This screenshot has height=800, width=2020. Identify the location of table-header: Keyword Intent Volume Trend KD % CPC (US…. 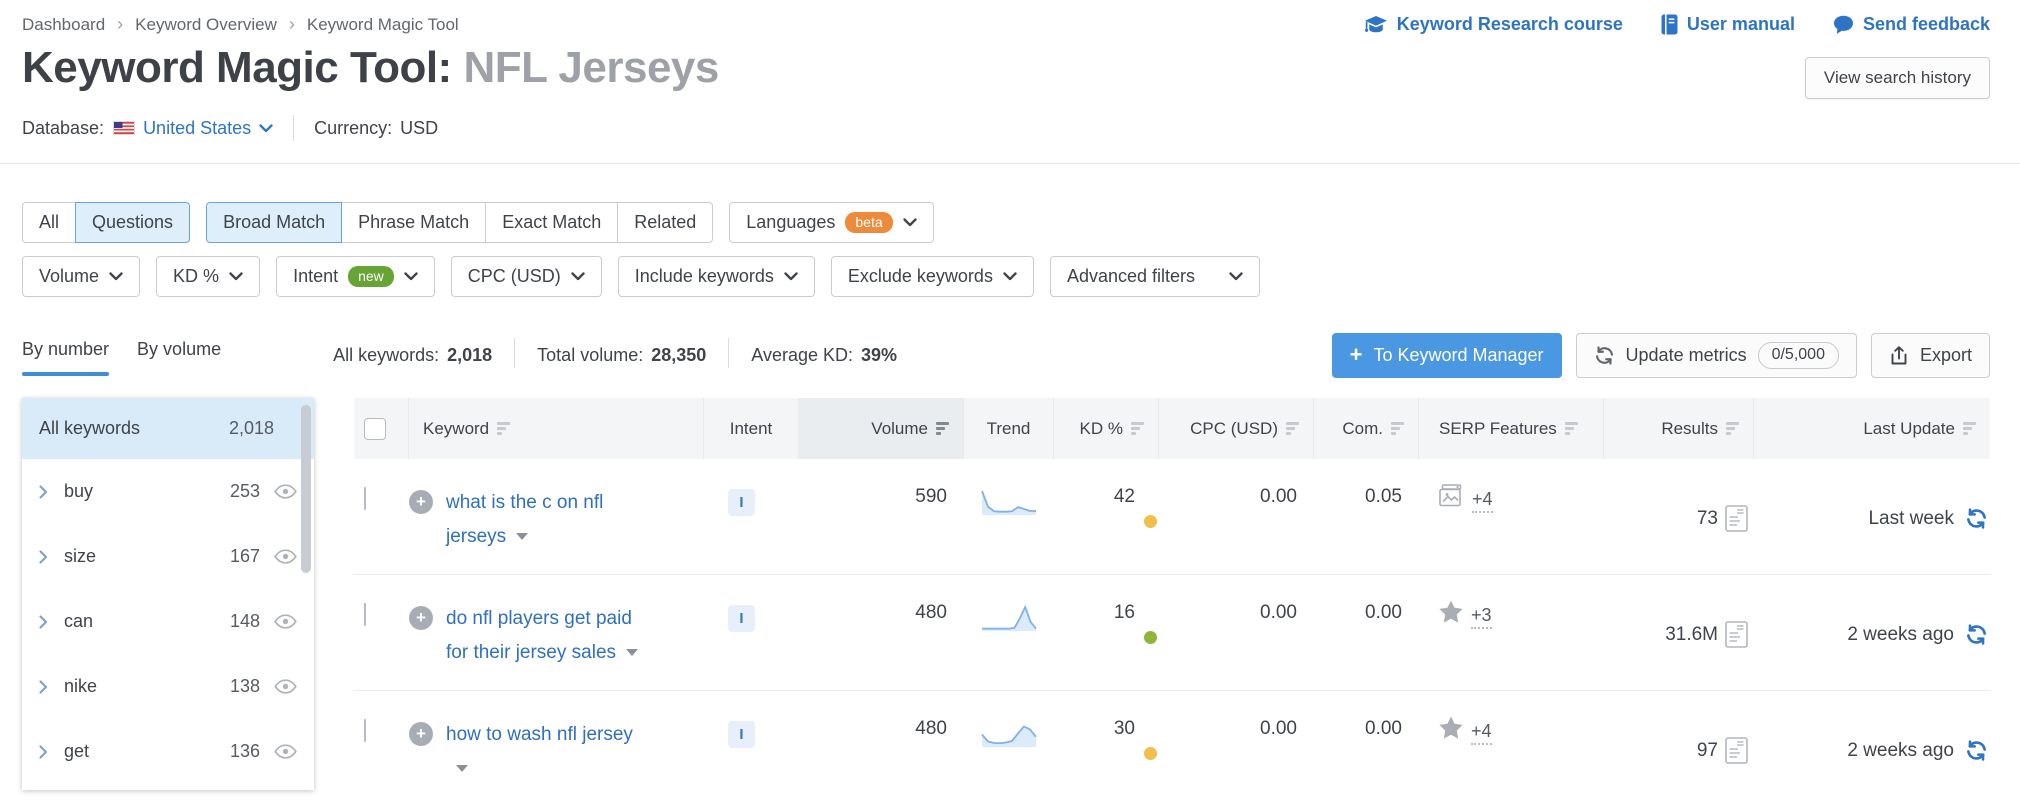
(1172, 428).